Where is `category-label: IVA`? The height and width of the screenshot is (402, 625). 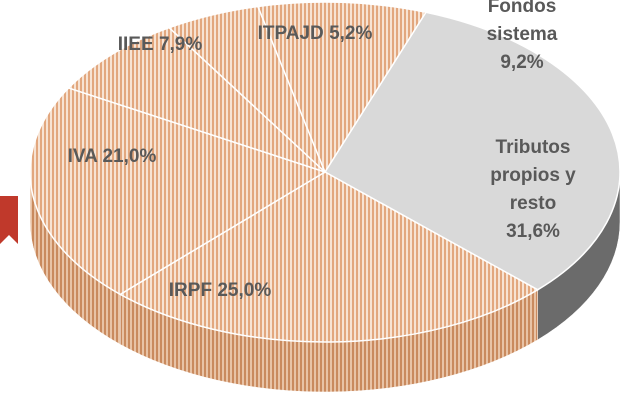 category-label: IVA is located at coordinates (82, 156).